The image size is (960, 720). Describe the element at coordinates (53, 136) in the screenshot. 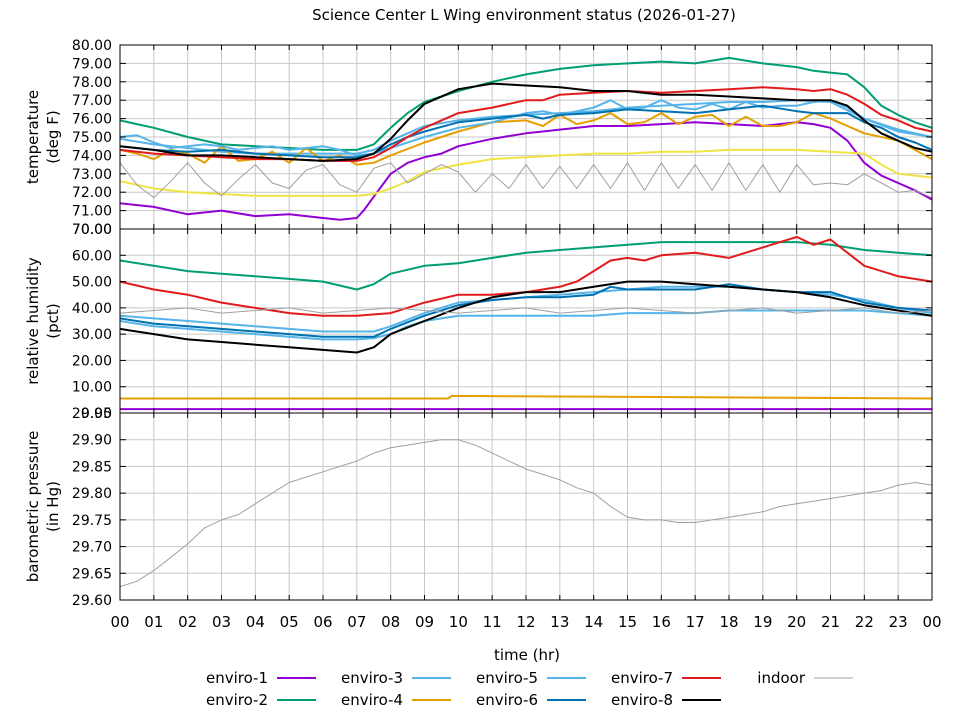

I see `y-axis-label: (deg F)` at that location.